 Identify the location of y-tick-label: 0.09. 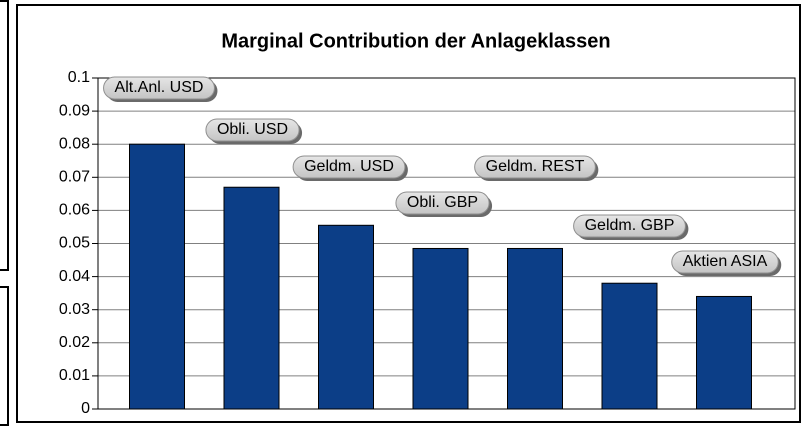
(74, 110).